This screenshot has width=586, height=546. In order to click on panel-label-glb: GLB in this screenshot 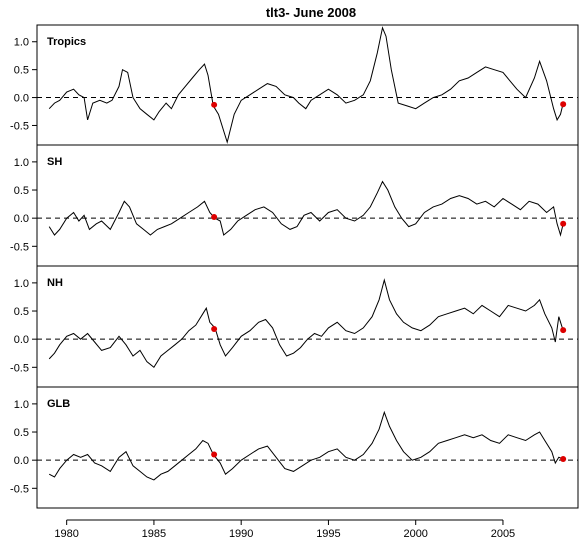, I will do `click(58, 404)`.